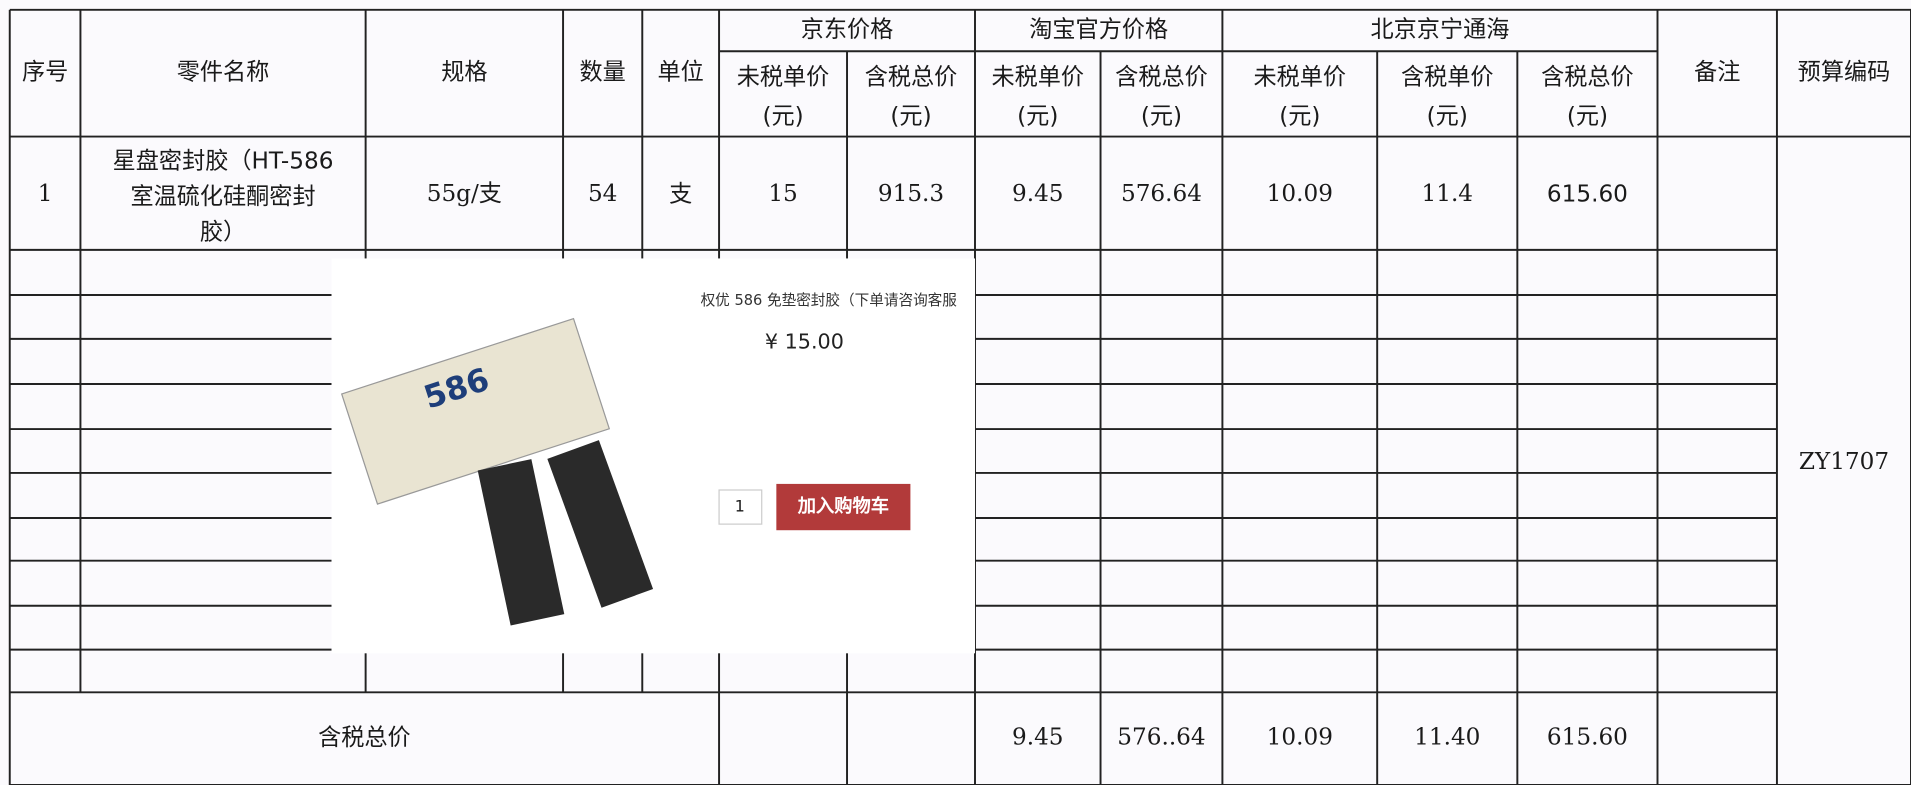  I want to click on product-title: 权优 586 免垫密封胶（下单请咨询客服, so click(829, 300).